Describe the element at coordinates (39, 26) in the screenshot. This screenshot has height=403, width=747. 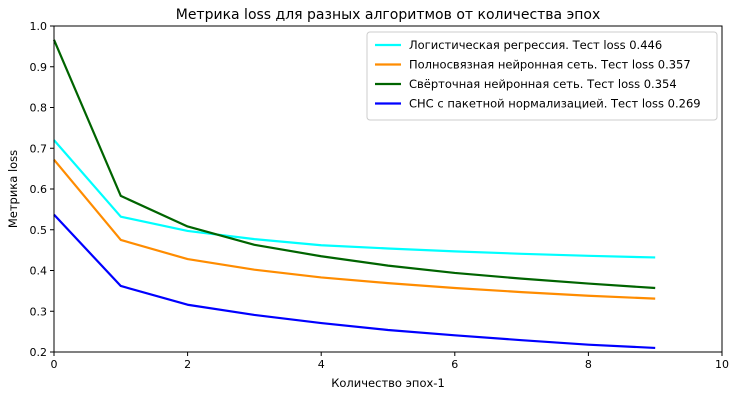
I see `y-tick-label: 1.0` at that location.